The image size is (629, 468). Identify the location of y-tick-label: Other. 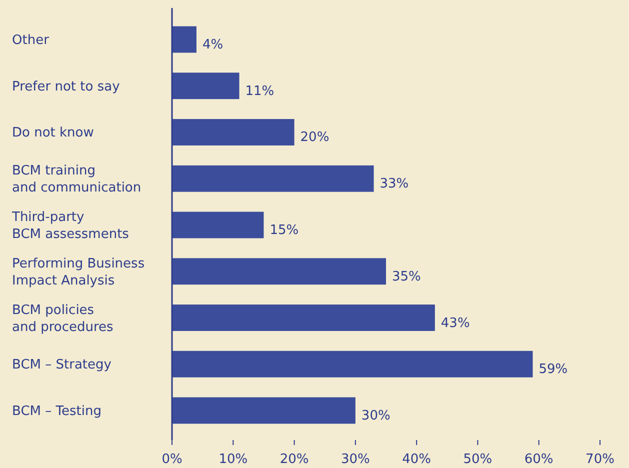
(31, 40).